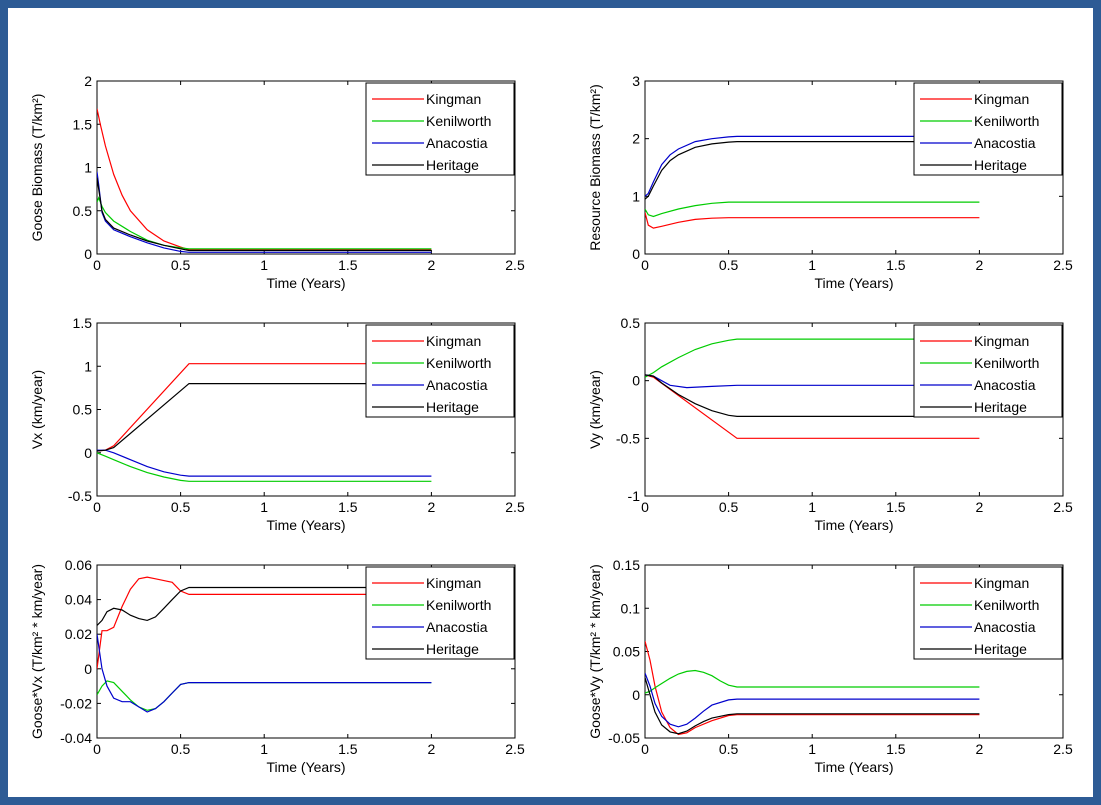  I want to click on y-tick-label: 3, so click(636, 81).